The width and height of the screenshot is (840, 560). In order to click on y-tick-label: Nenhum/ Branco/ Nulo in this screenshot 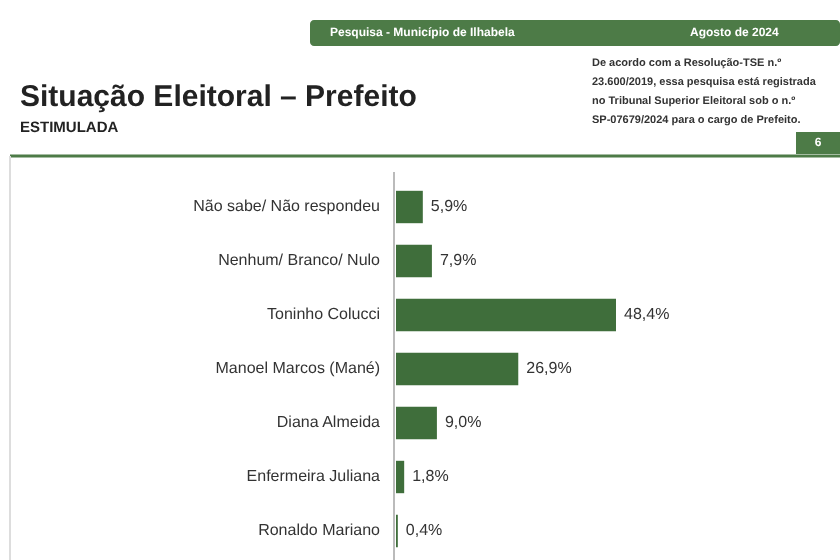, I will do `click(300, 260)`.